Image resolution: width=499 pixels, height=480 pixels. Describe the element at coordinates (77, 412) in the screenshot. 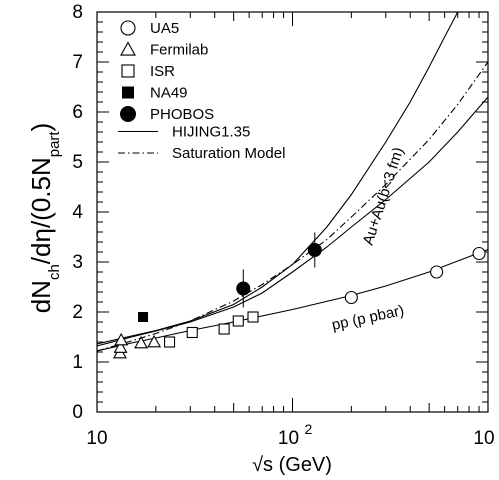

I see `y-tick-label: 0` at that location.